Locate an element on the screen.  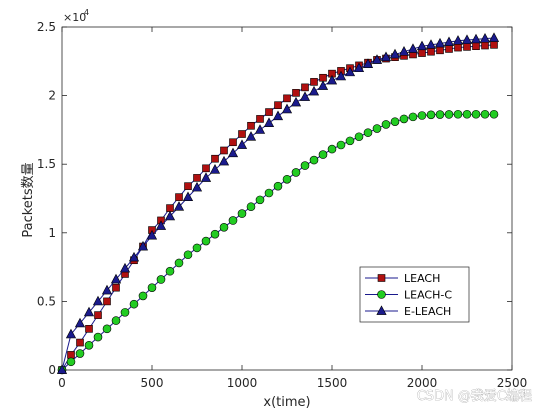
legend-item-leach-c: LEACH-C is located at coordinates (408, 295).